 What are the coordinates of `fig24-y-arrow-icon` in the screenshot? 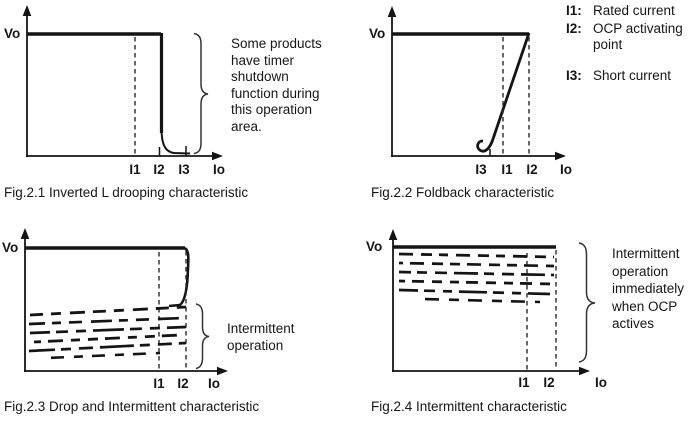 It's located at (393, 234).